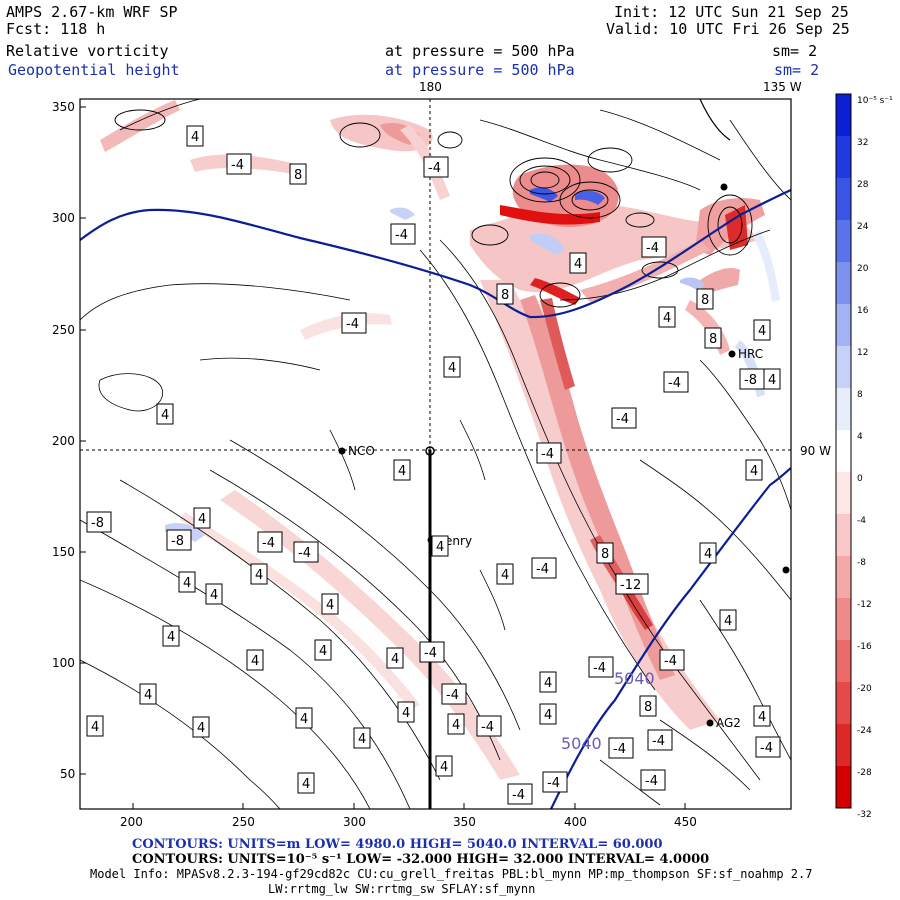  Describe the element at coordinates (864, 689) in the screenshot. I see `colorbar-tick-label: -20` at that location.